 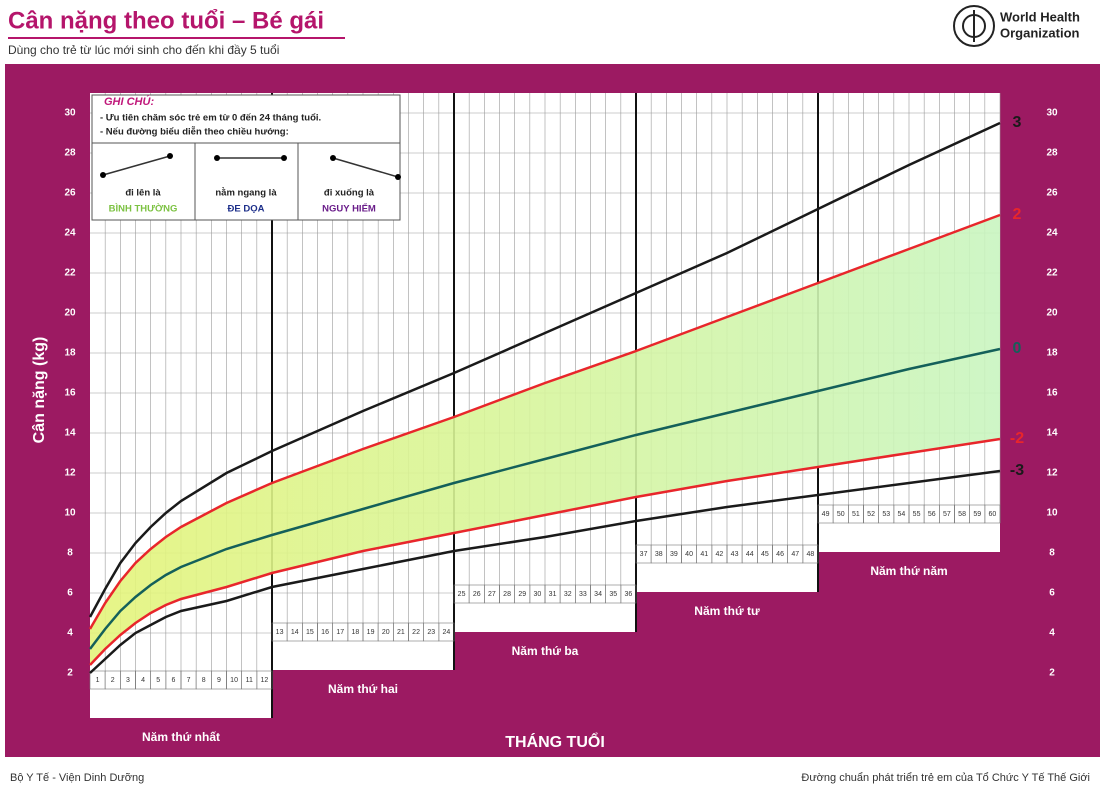 I want to click on x-tick-label: 34, so click(x=598, y=594).